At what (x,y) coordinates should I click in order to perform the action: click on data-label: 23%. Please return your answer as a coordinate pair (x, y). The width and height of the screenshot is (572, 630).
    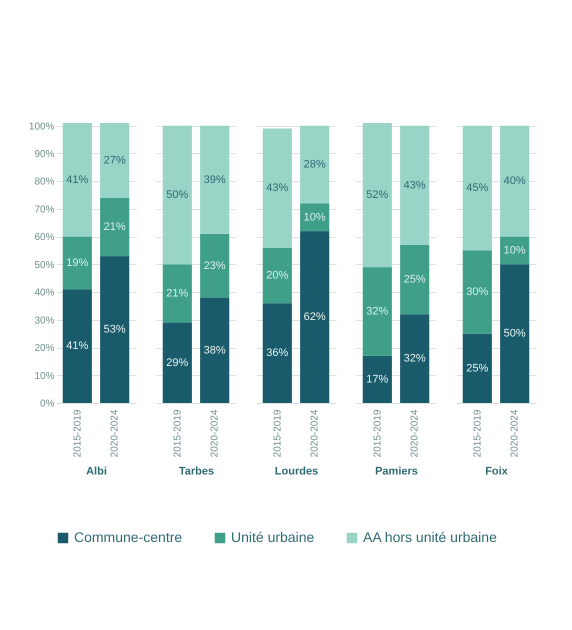
    Looking at the image, I should click on (215, 266).